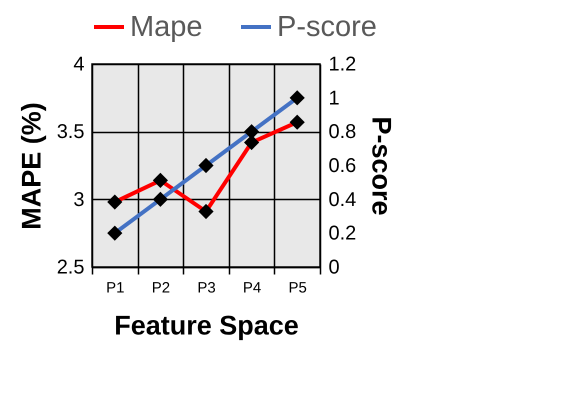  Describe the element at coordinates (342, 199) in the screenshot. I see `y2-tick-label: 0.4` at that location.